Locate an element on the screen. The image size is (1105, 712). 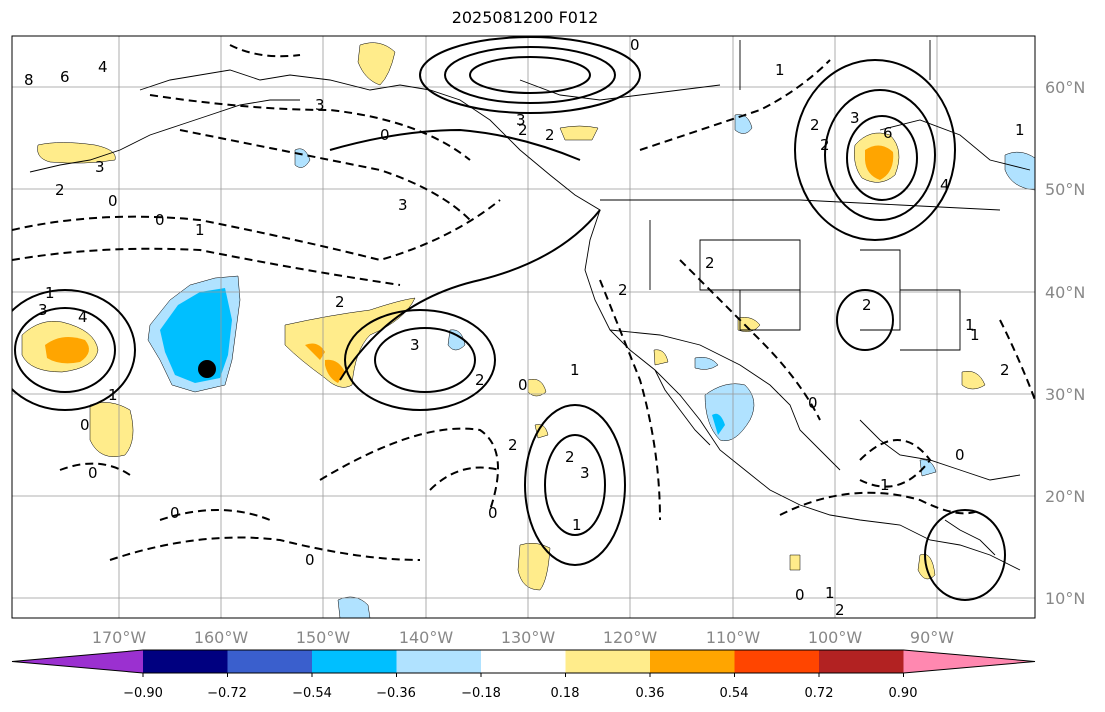
colorbar is located at coordinates (523, 663).